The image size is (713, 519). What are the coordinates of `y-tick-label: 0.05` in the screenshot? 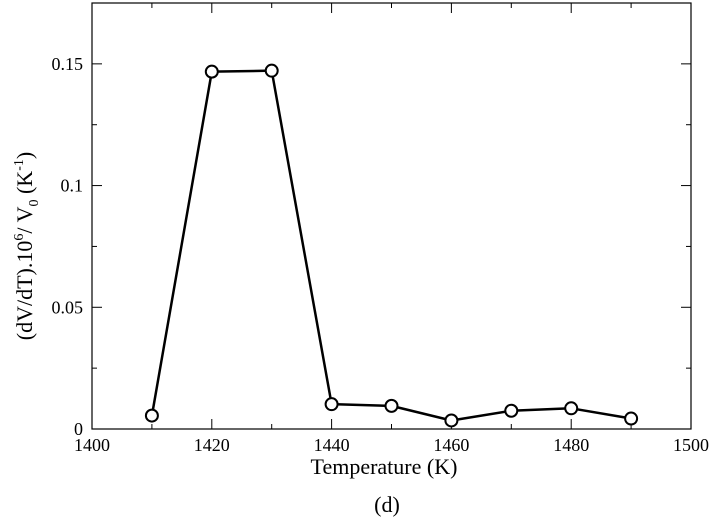 It's located at (68, 307).